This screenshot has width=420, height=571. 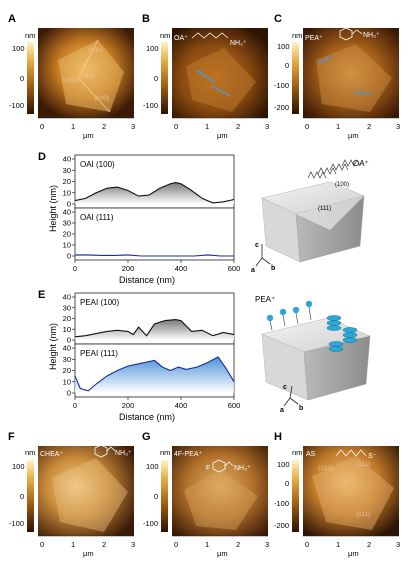 What do you see at coordinates (67, 381) in the screenshot?
I see `ytick-label-e1-10: 10` at bounding box center [67, 381].